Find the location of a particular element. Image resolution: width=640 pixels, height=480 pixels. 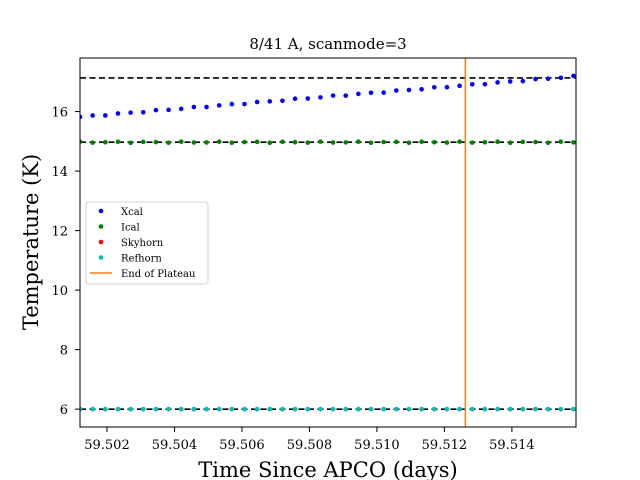

legend-label-ical: Ical is located at coordinates (130, 228).